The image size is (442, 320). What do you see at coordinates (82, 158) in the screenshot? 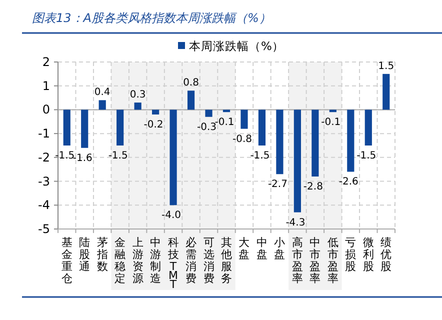
I see `data-label: -1.6` at bounding box center [82, 158].